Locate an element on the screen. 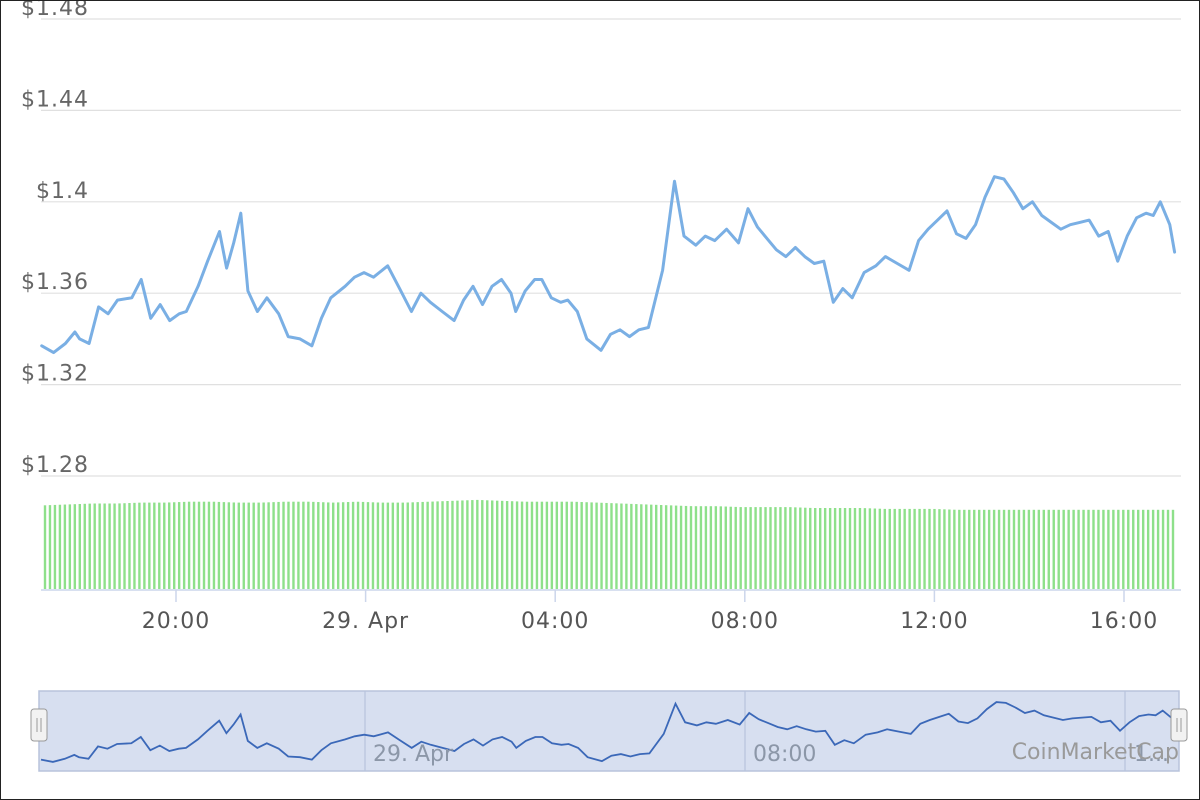 This screenshot has height=800, width=1200. y-tick-label: $1.28 is located at coordinates (55, 465).